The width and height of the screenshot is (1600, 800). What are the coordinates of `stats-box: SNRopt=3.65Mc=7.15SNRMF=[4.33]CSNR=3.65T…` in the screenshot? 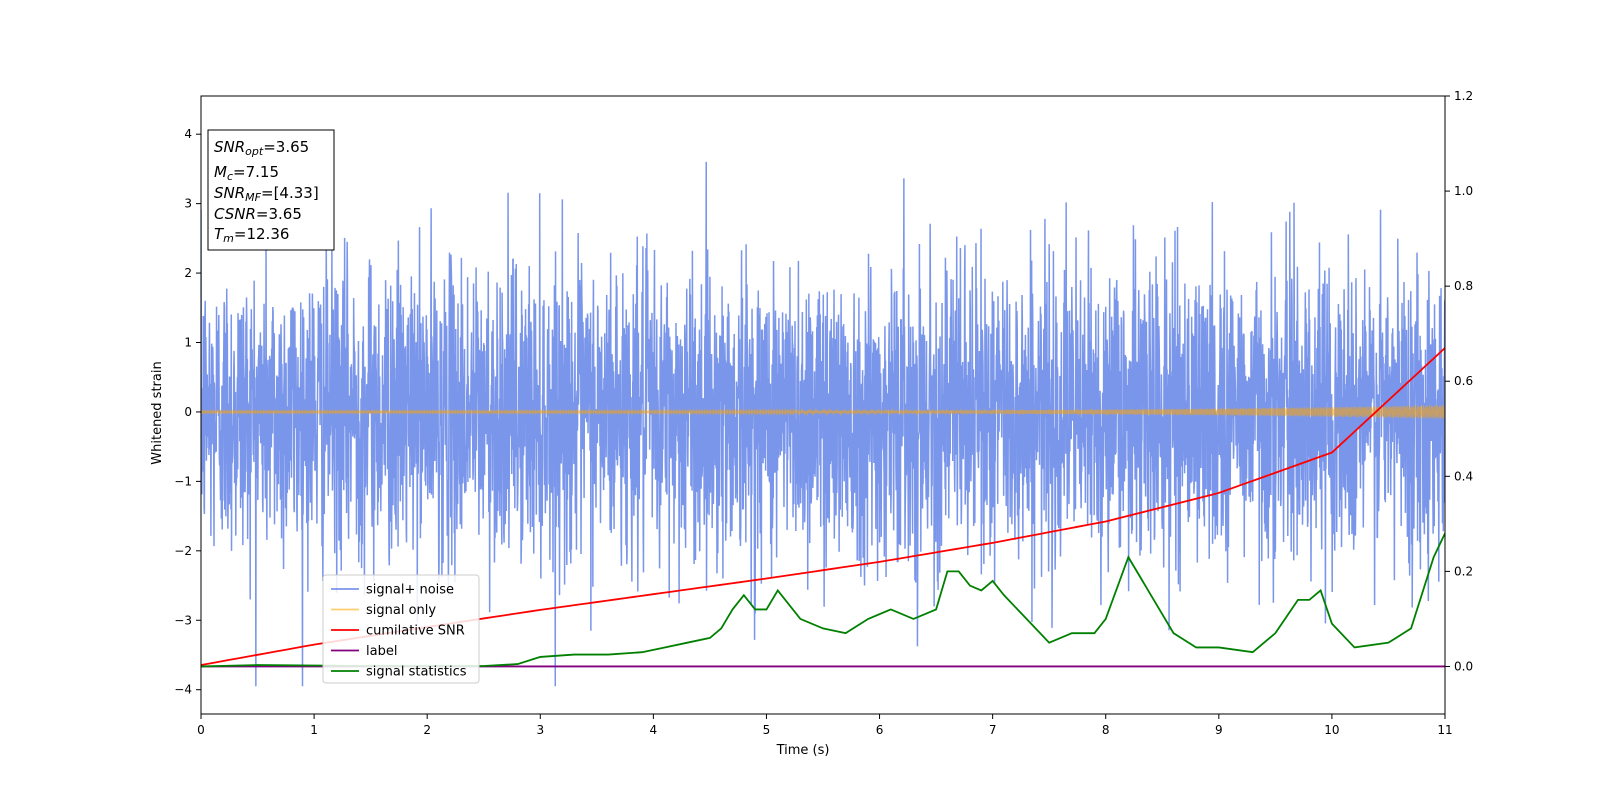 It's located at (271, 190).